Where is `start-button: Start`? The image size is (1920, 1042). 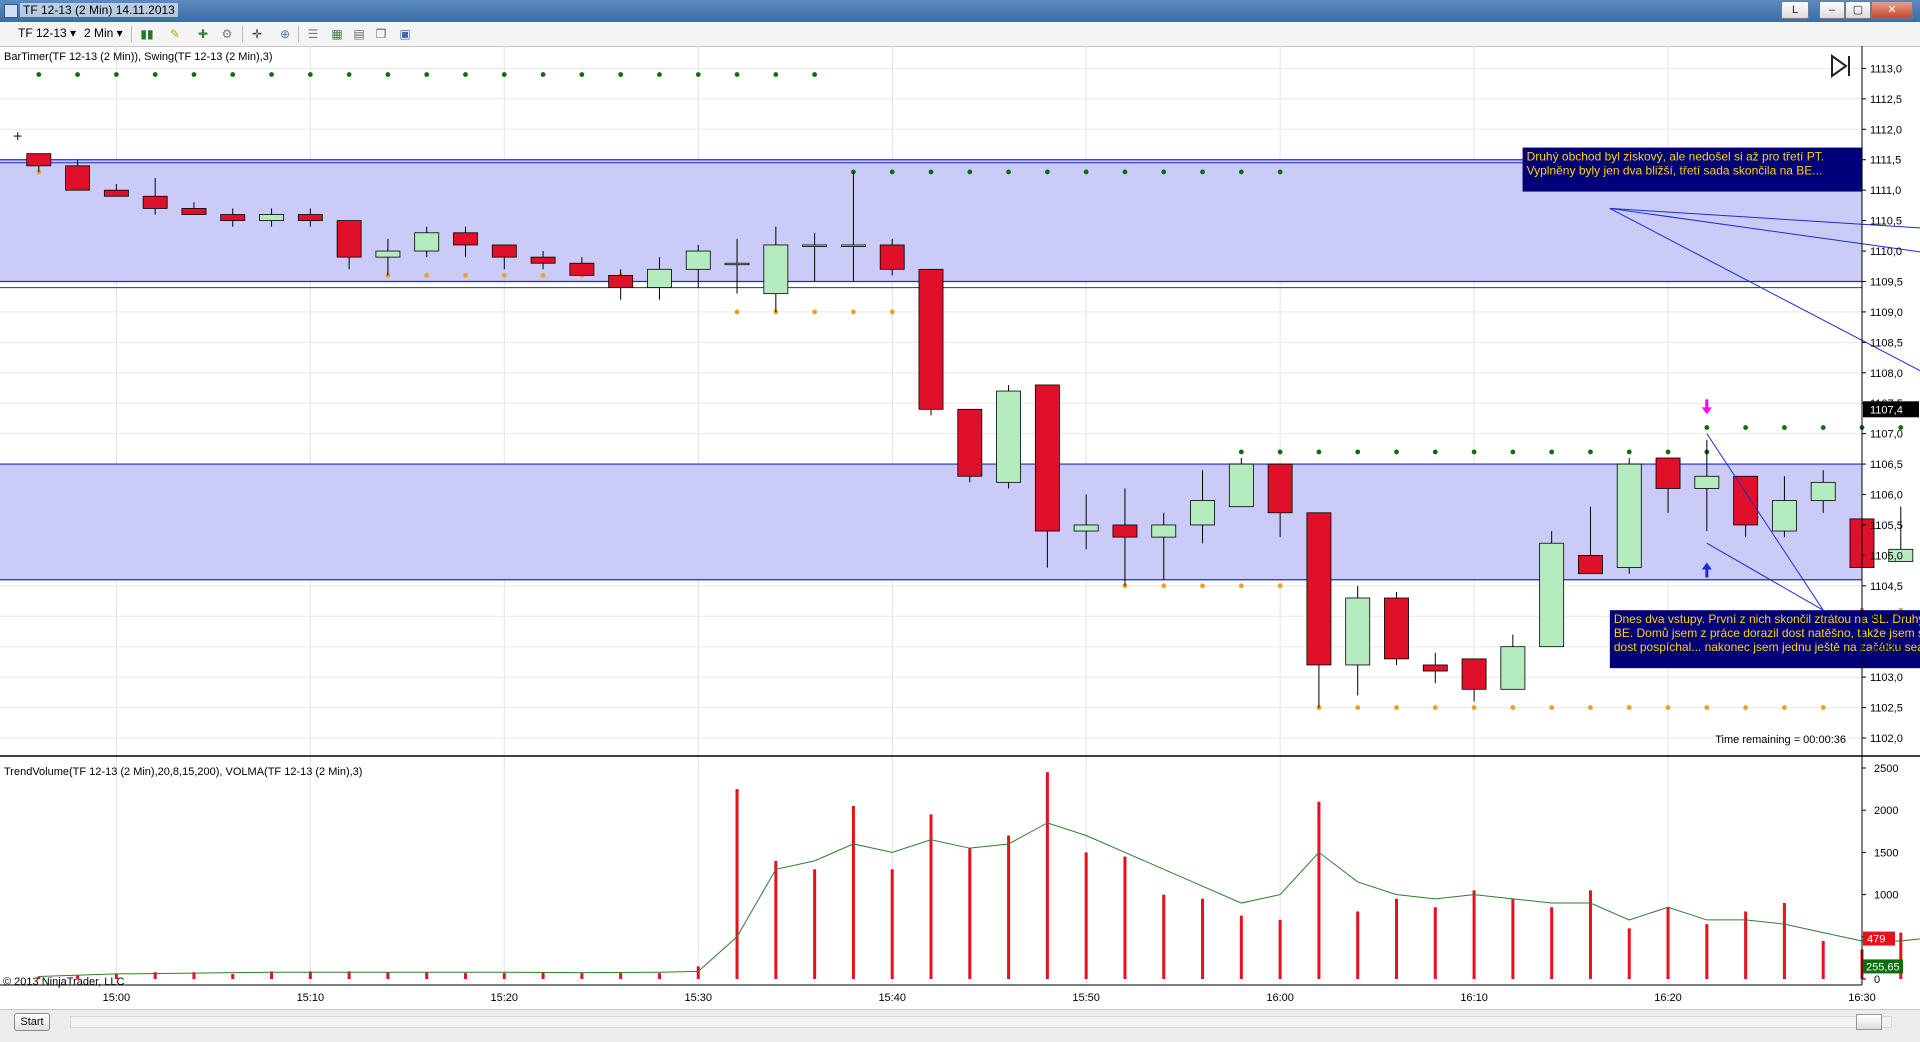
start-button: Start is located at coordinates (32, 1022).